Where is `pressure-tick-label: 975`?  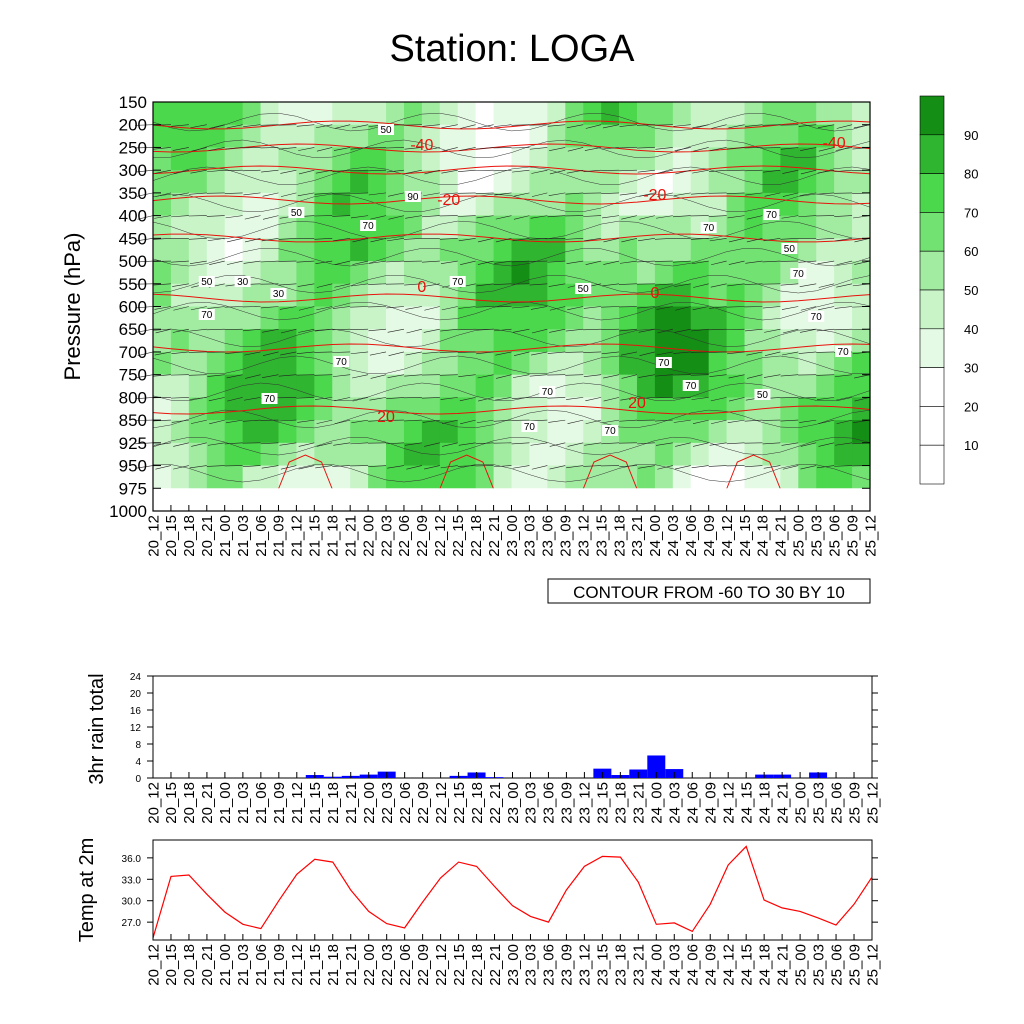 pressure-tick-label: 975 is located at coordinates (133, 488).